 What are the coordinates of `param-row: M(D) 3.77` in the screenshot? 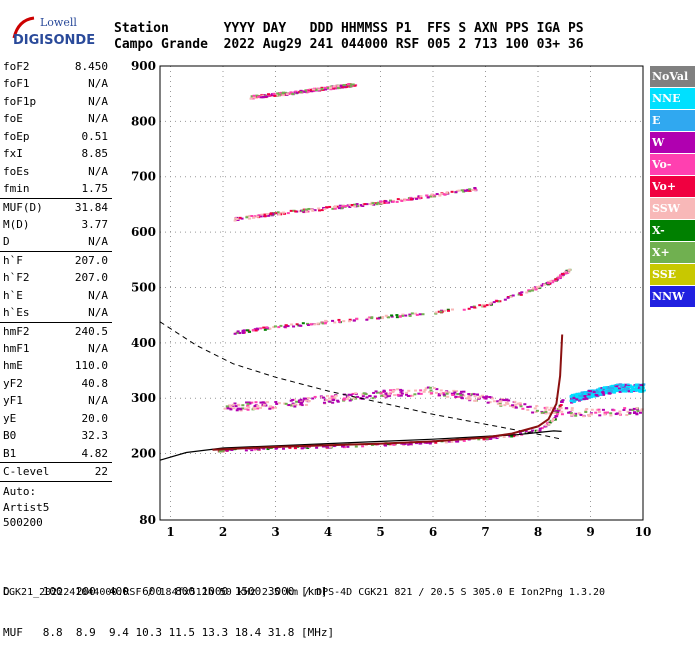 It's located at (56, 224).